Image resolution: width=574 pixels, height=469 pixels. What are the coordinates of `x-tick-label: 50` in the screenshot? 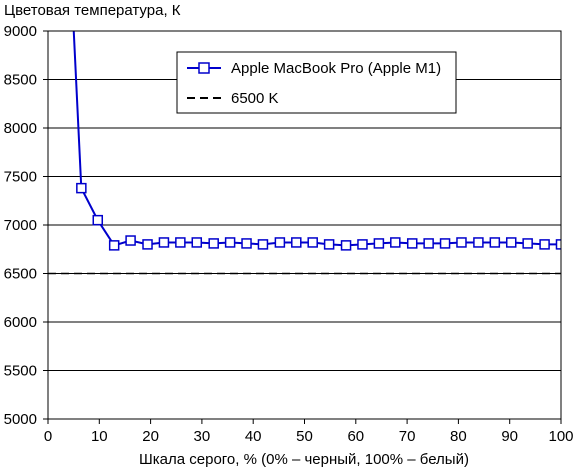 It's located at (304, 436).